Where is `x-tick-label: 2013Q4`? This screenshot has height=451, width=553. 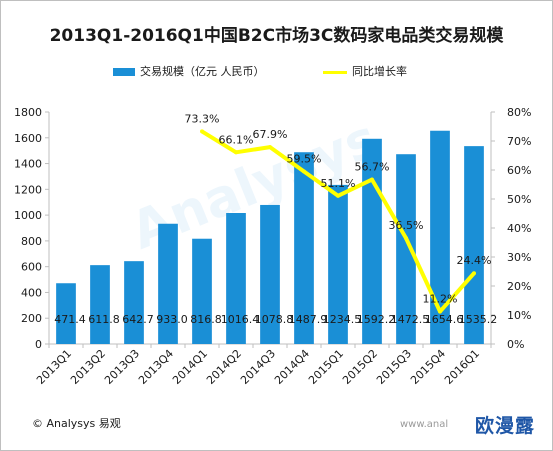 x-tick-label: 2013Q4 is located at coordinates (156, 367).